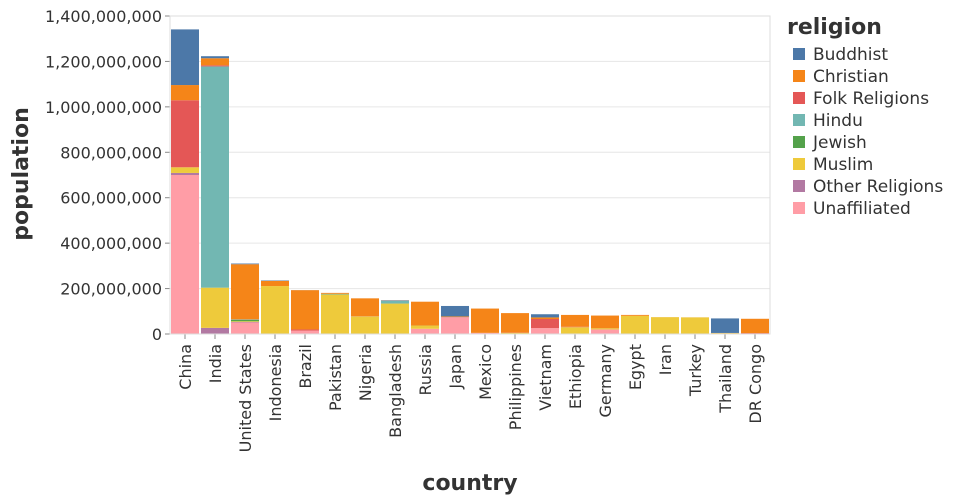  What do you see at coordinates (103, 107) in the screenshot?
I see `y-tick-label: 1,000,000,000` at bounding box center [103, 107].